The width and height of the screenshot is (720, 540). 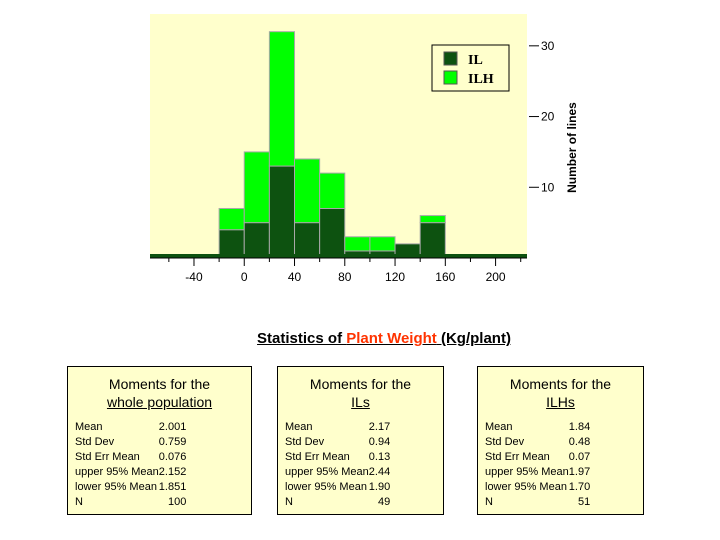 I want to click on legend-swatch-ilh, so click(x=450, y=77).